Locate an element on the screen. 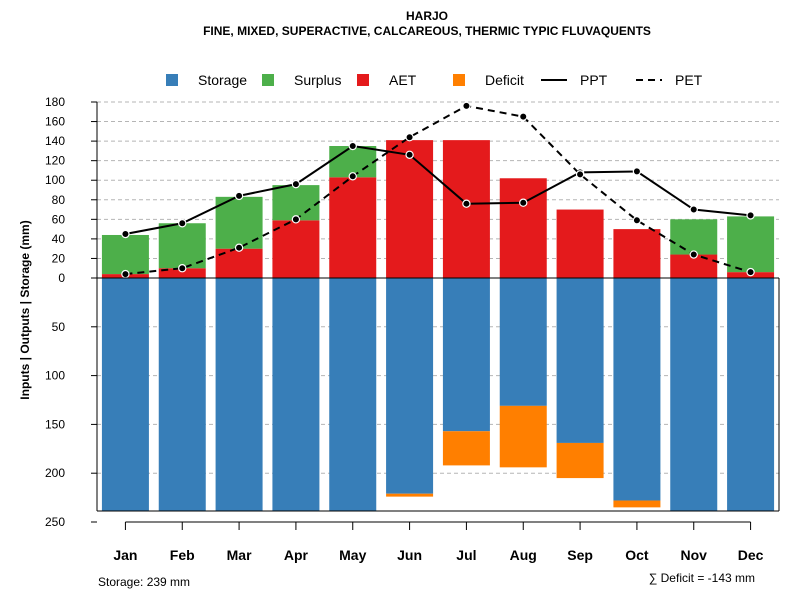 The width and height of the screenshot is (800, 605). y-tick-label: 160 is located at coordinates (55, 122).